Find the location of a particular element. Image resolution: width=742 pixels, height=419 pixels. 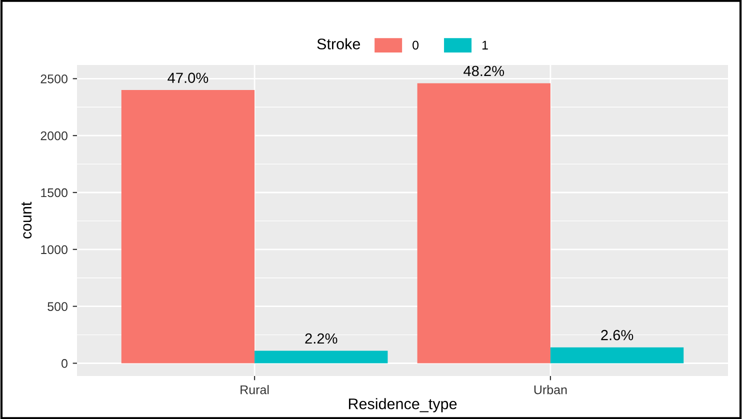

y-tick-label: 0 is located at coordinates (65, 363).